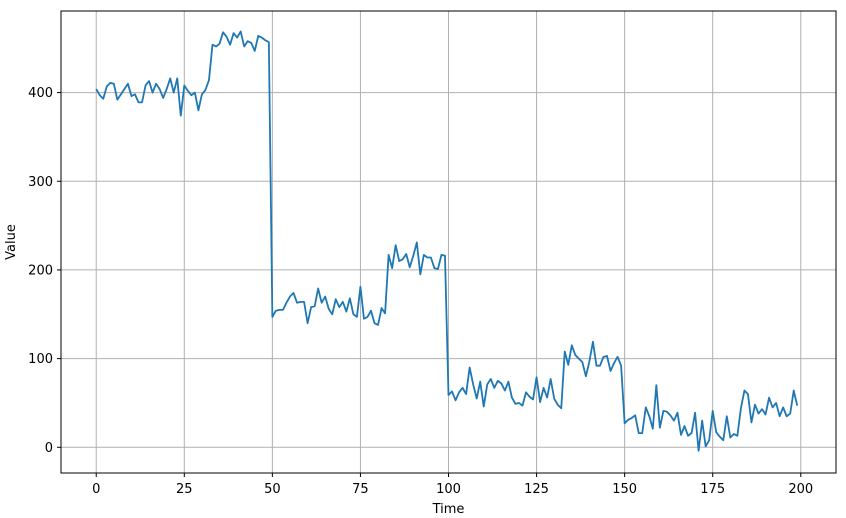  What do you see at coordinates (536, 489) in the screenshot?
I see `x-tick-label: 125` at bounding box center [536, 489].